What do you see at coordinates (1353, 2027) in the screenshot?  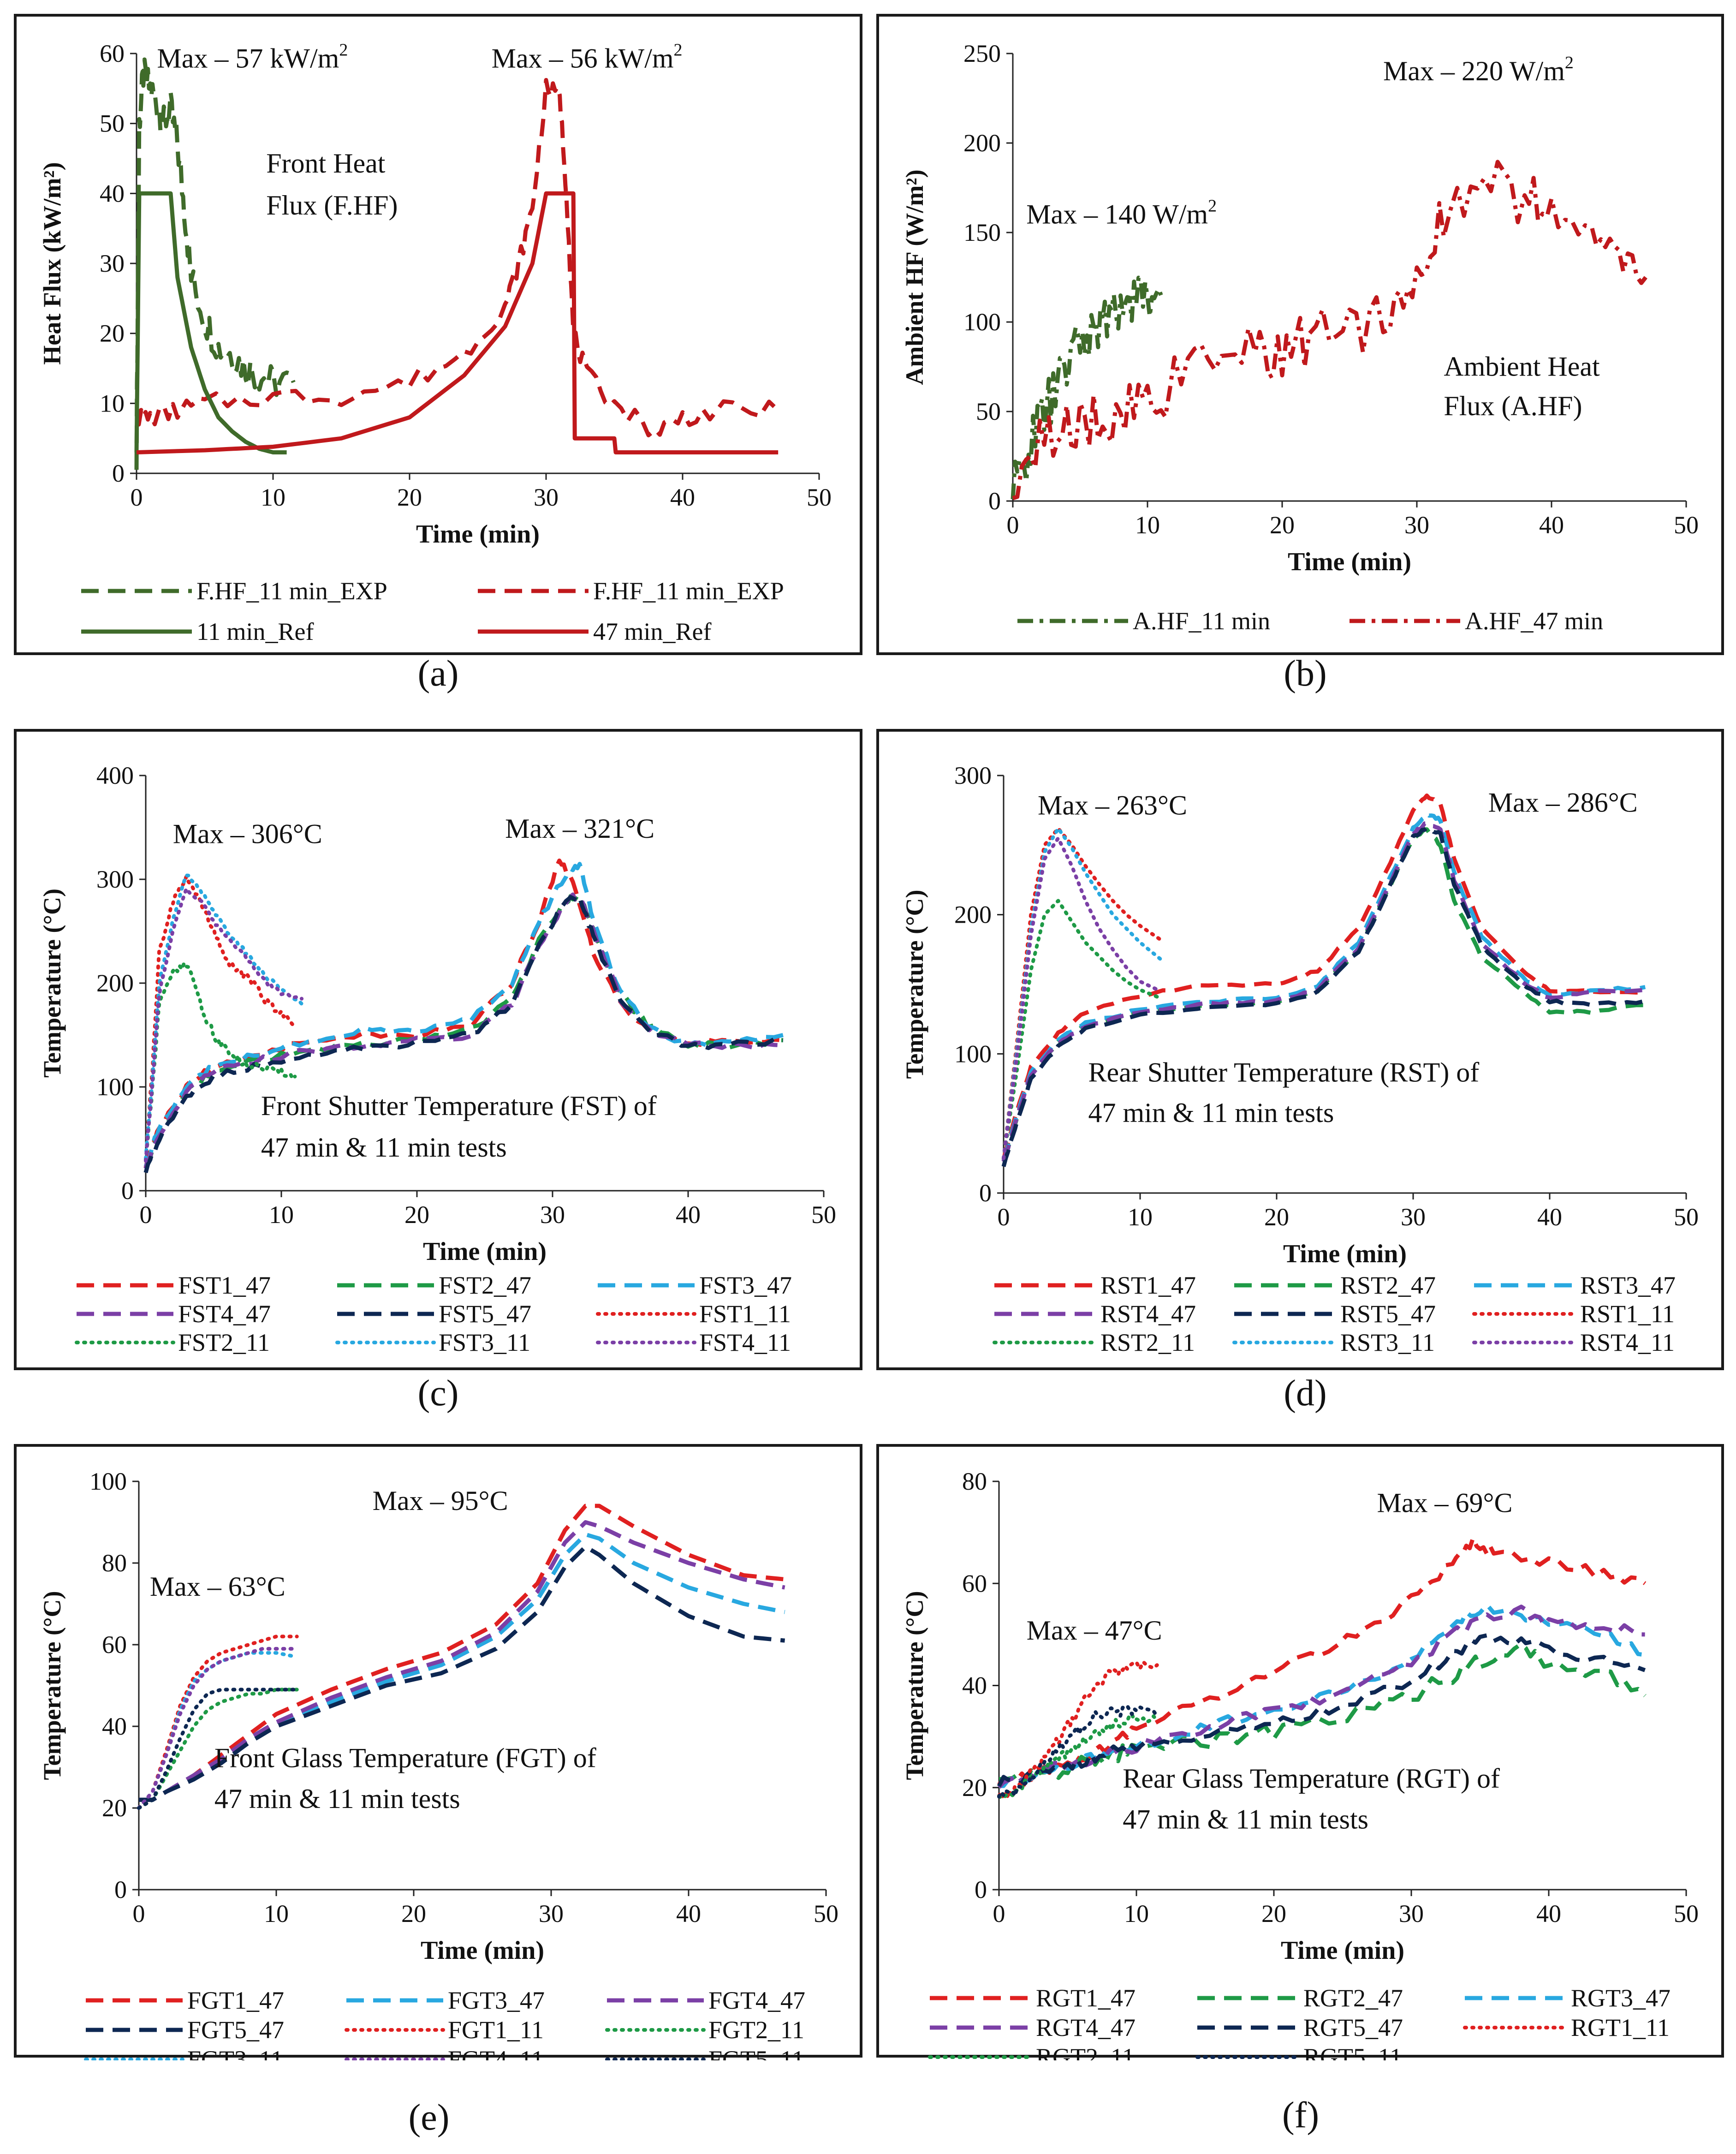 I see `legend-label: RGT5_47` at bounding box center [1353, 2027].